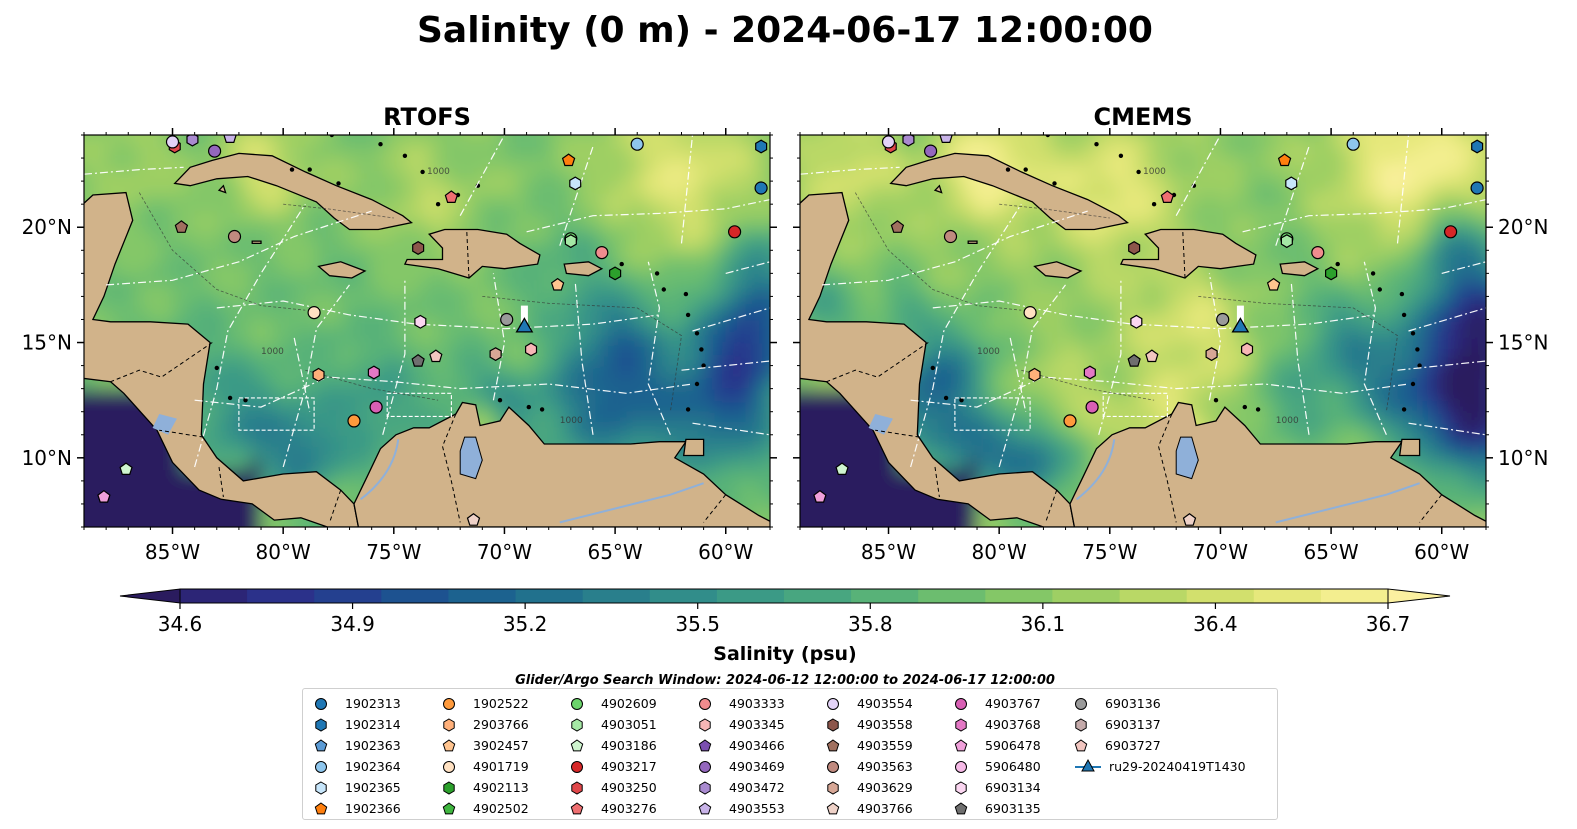 The width and height of the screenshot is (1577, 829). What do you see at coordinates (47, 343) in the screenshot?
I see `y-tick-label: 15°N` at bounding box center [47, 343].